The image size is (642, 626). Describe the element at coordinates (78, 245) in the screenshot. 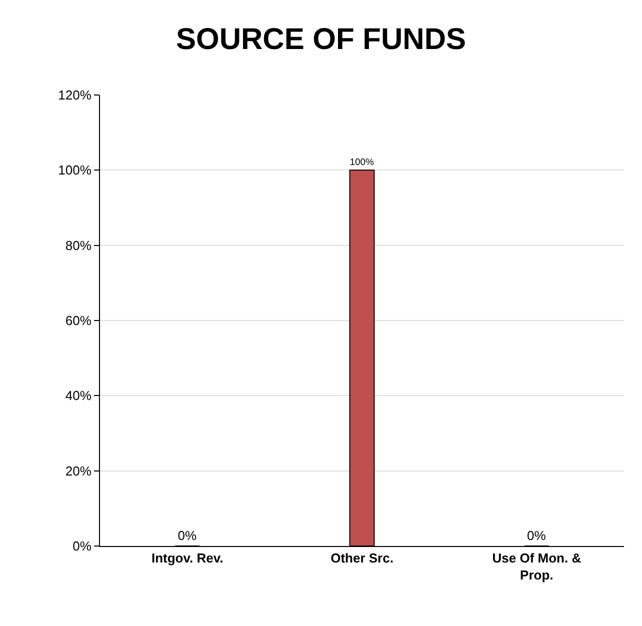

I see `y-tick-label: 80%` at that location.